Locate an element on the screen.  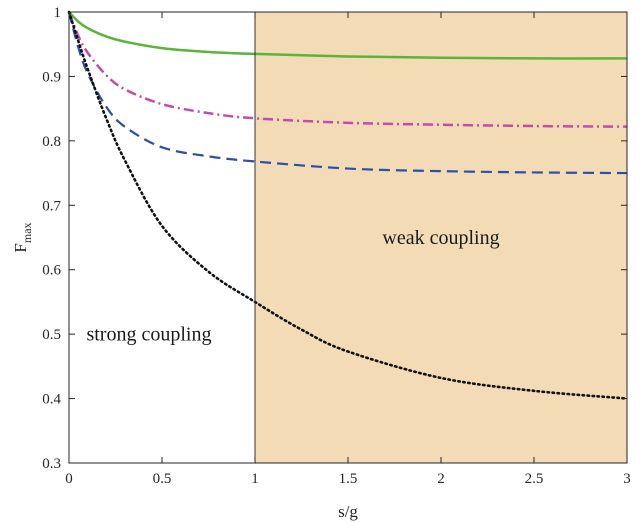
x-tick-label: 2 is located at coordinates (441, 479).